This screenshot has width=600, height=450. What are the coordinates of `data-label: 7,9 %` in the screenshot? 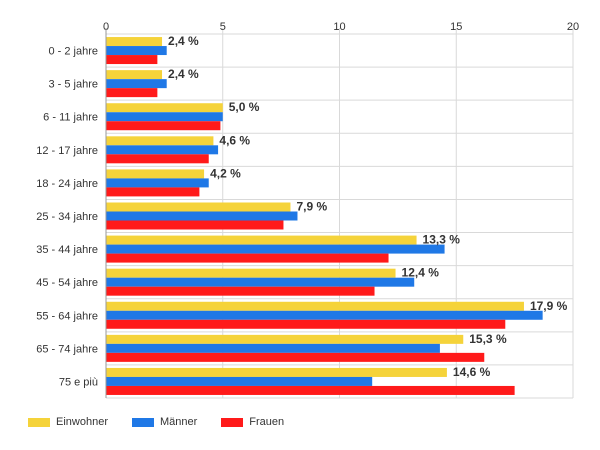 It's located at (311, 207).